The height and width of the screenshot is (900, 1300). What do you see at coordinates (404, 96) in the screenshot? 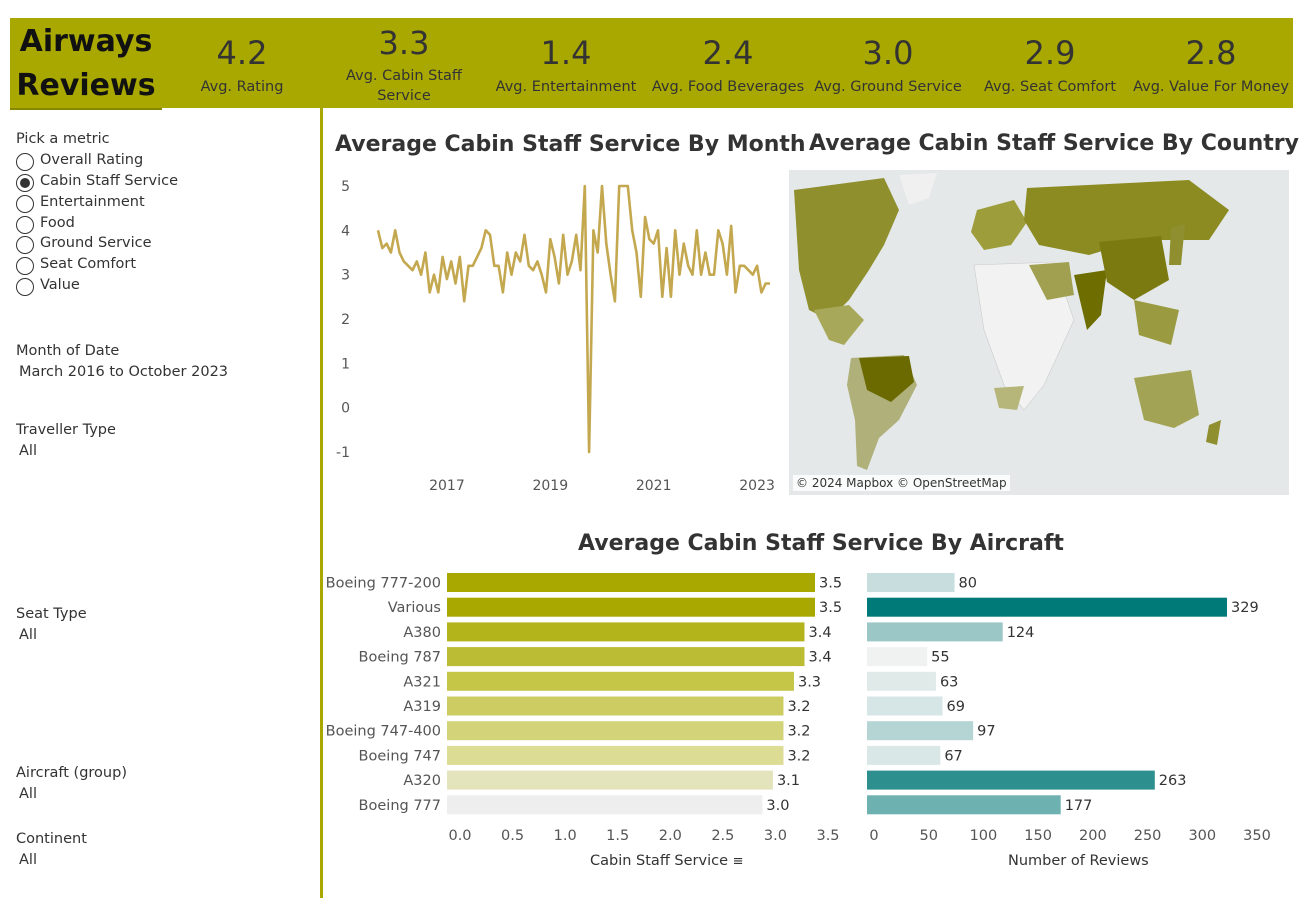
I see `kpi-label-2: Service` at bounding box center [404, 96].